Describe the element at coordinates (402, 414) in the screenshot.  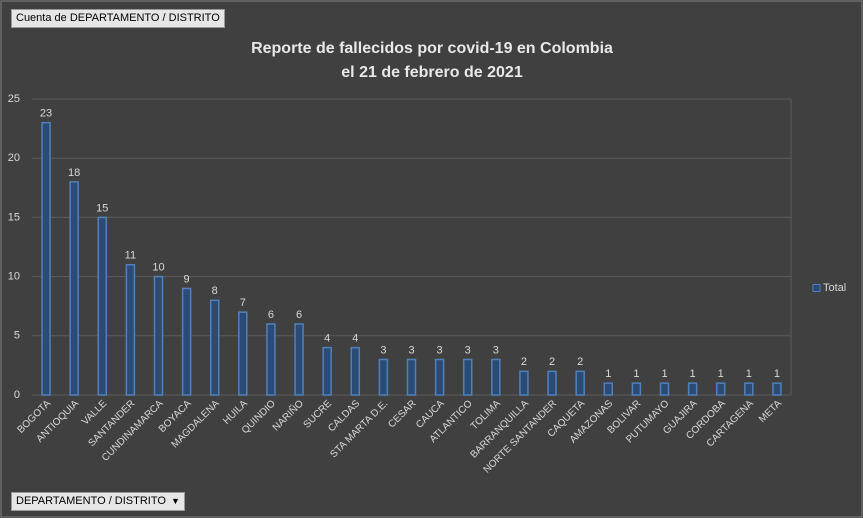
I see `x-tick-label: CESAR` at that location.